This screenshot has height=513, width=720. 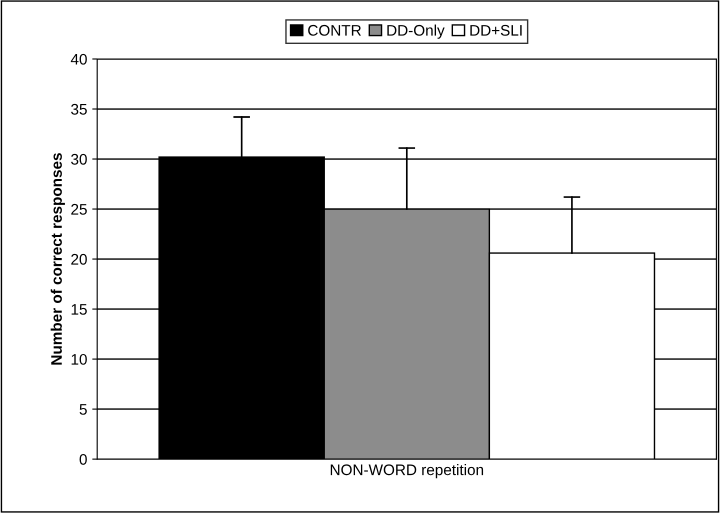 I want to click on y-tick-label: 40, so click(x=78, y=59).